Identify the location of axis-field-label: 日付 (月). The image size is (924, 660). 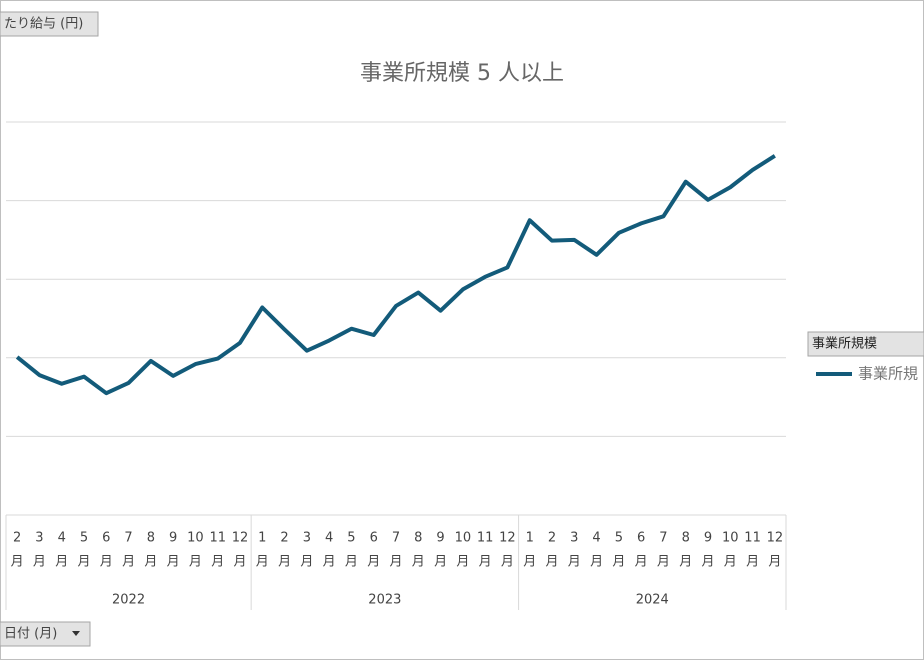
(30, 634).